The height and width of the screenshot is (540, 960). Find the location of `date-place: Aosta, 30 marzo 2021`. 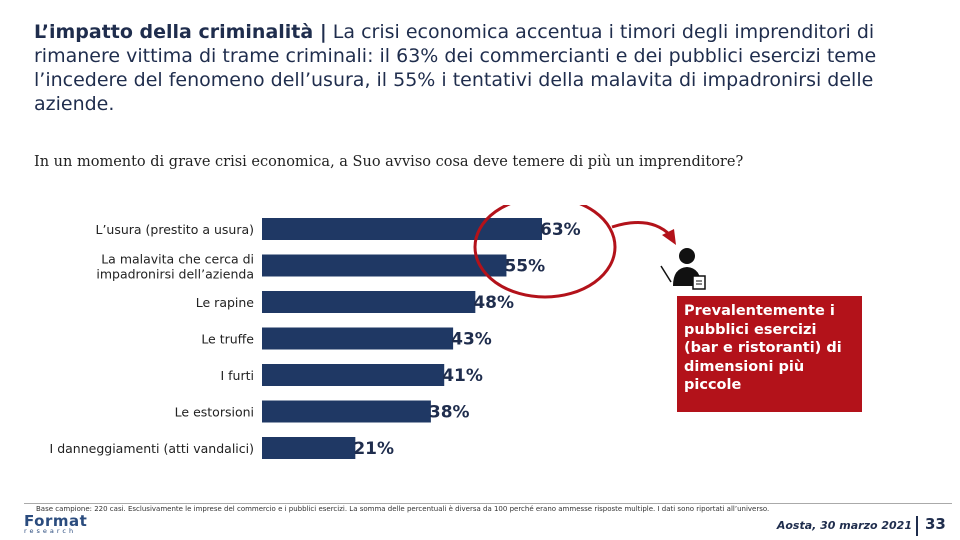

date-place: Aosta, 30 marzo 2021 is located at coordinates (844, 525).